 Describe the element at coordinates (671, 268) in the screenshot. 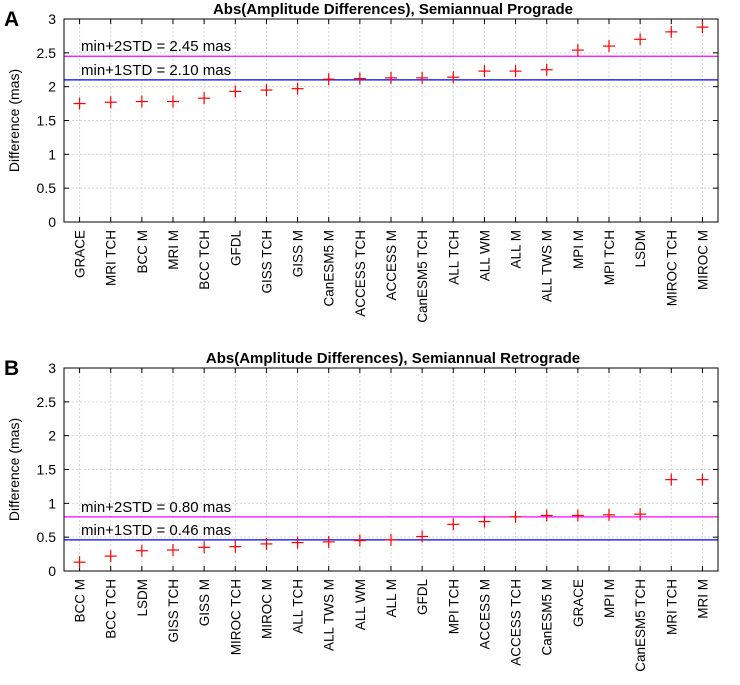

I see `x-tick-label: MIROC TCH` at that location.